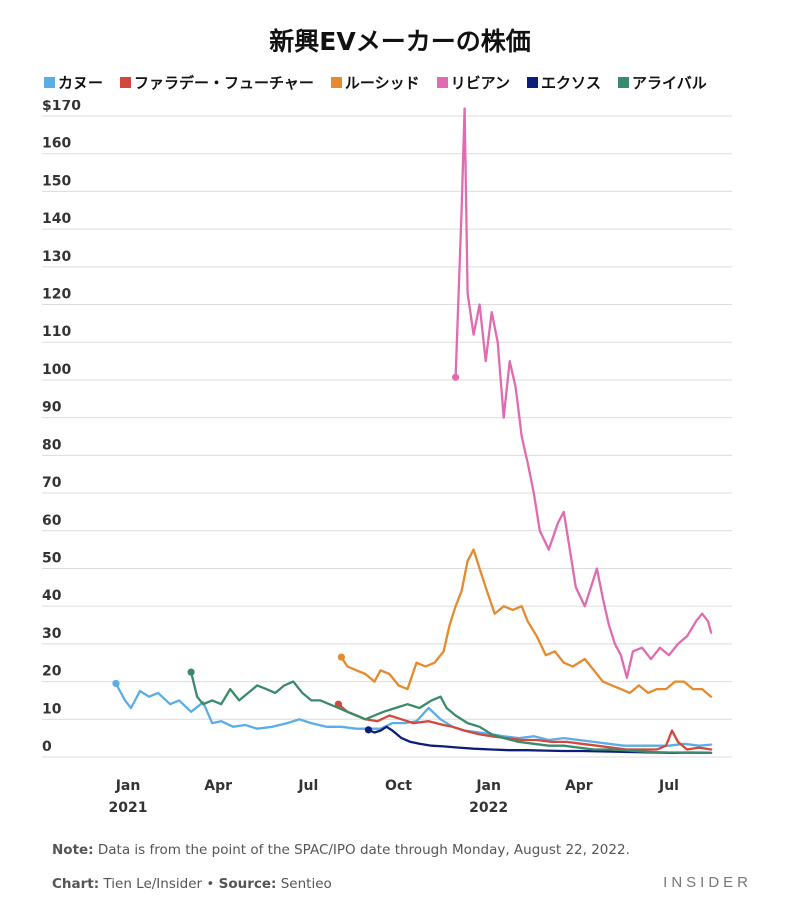 Image resolution: width=800 pixels, height=924 pixels. I want to click on y-tick-label: 120, so click(56, 295).